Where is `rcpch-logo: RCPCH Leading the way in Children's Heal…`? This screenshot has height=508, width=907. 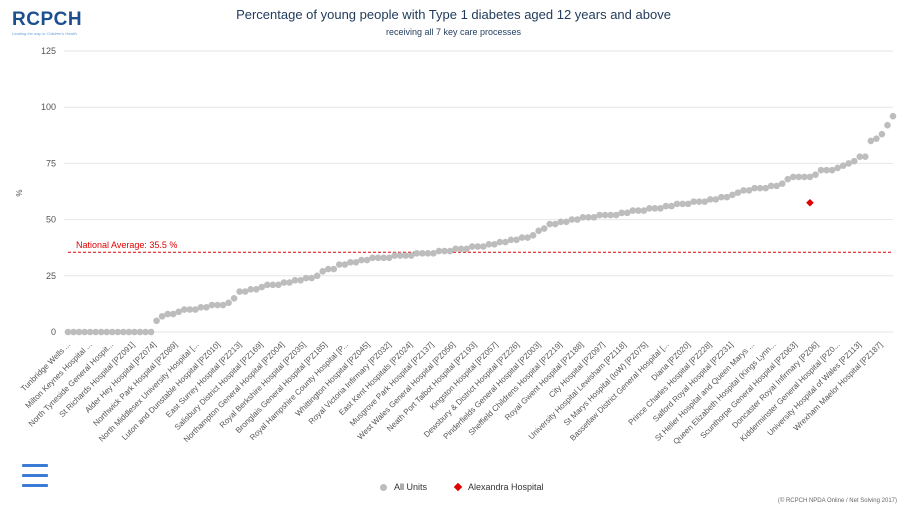
rcpch-logo: RCPCH Leading the way in Children's Heal… is located at coordinates (57, 22).